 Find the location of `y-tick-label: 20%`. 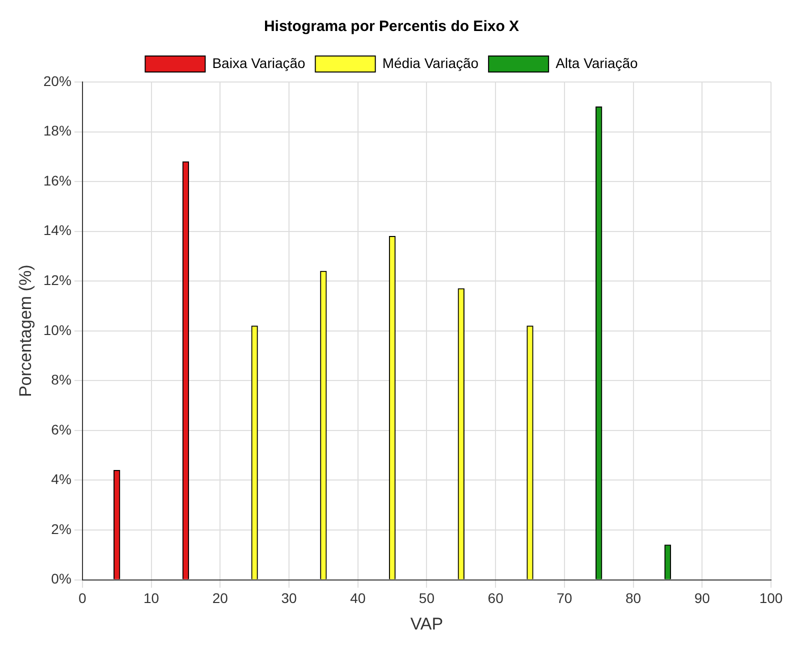

y-tick-label: 20% is located at coordinates (57, 80).